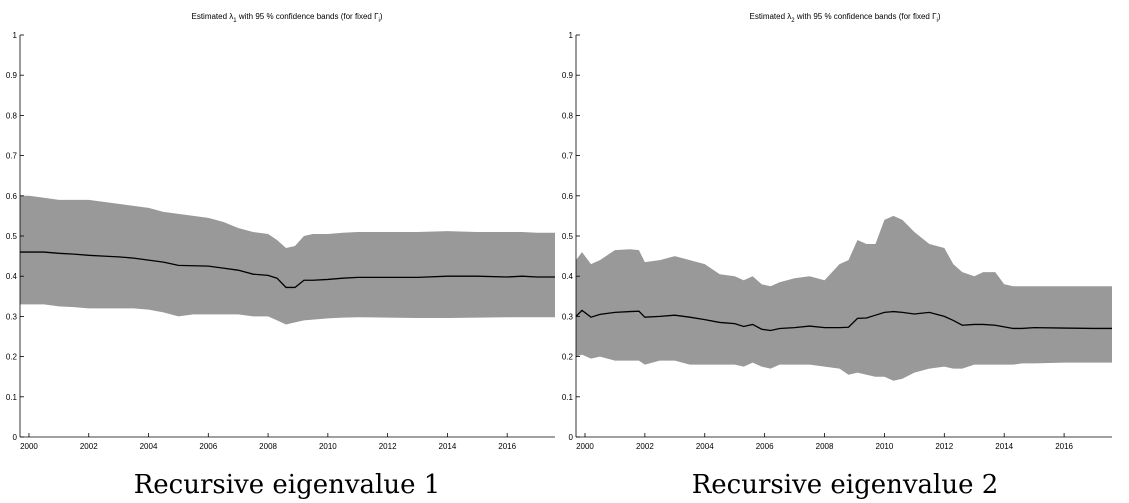  I want to click on panel-caption: Recursive eigenvalue 2, so click(845, 485).